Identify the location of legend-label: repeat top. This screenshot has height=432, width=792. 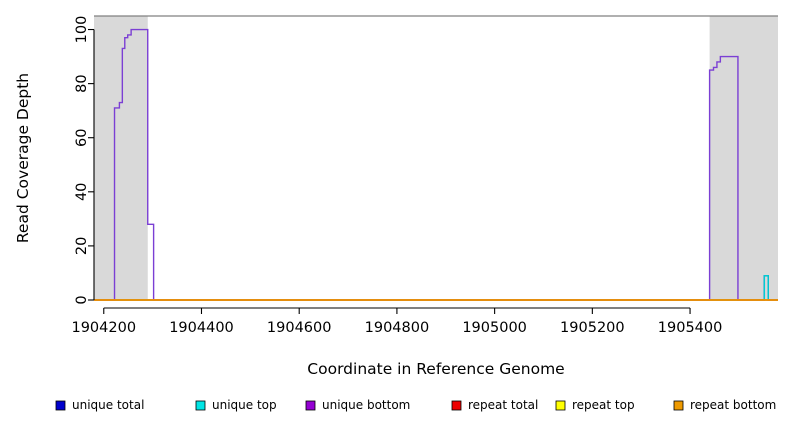
(603, 405).